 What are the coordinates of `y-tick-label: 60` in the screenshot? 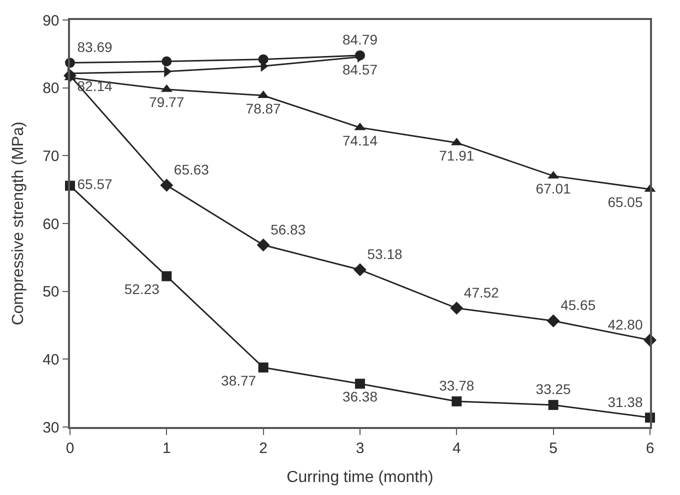 It's located at (51, 224).